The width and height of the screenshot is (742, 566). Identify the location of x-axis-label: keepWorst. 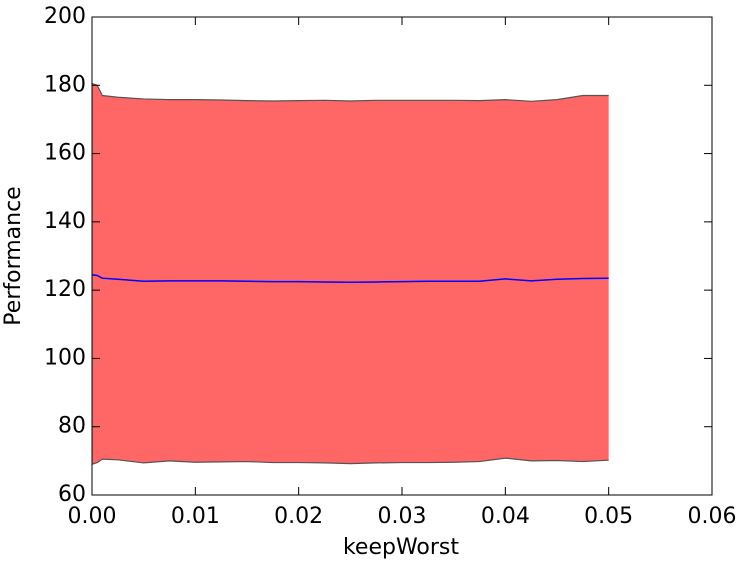
(401, 547).